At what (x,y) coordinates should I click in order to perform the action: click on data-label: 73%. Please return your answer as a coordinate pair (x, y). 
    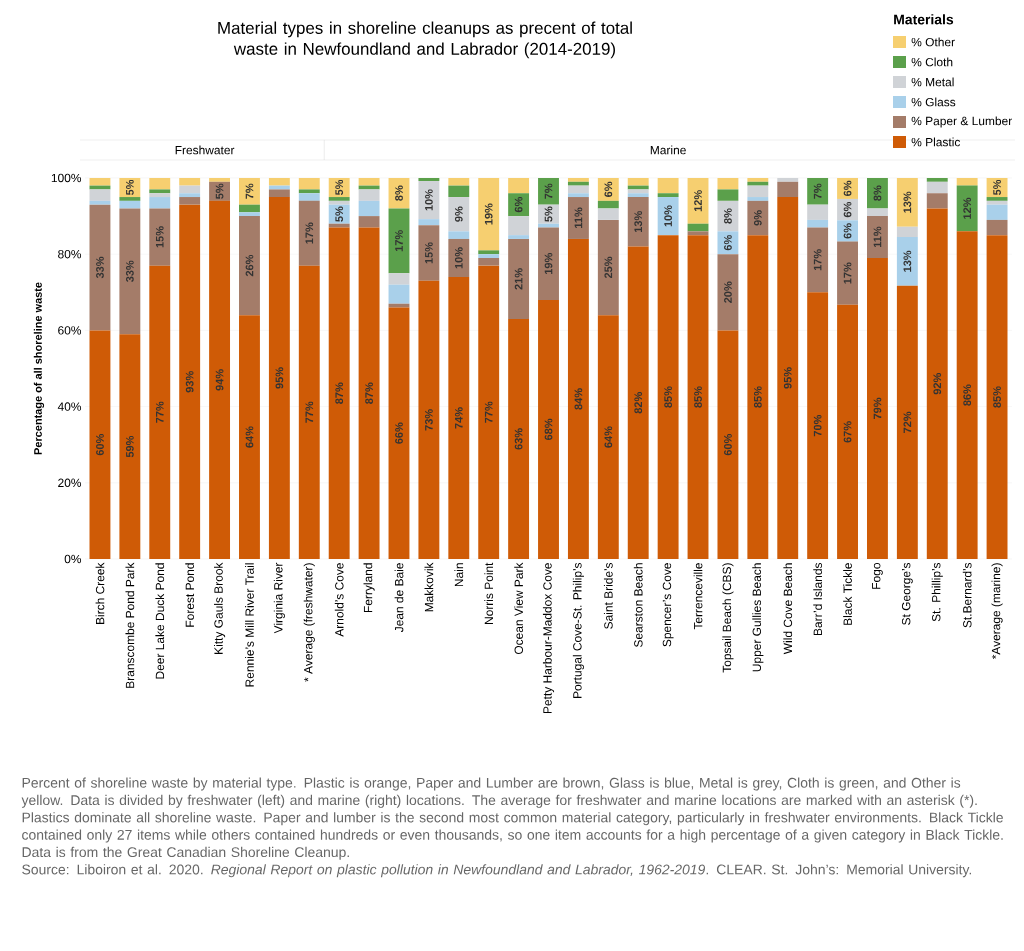
    Looking at the image, I should click on (429, 420).